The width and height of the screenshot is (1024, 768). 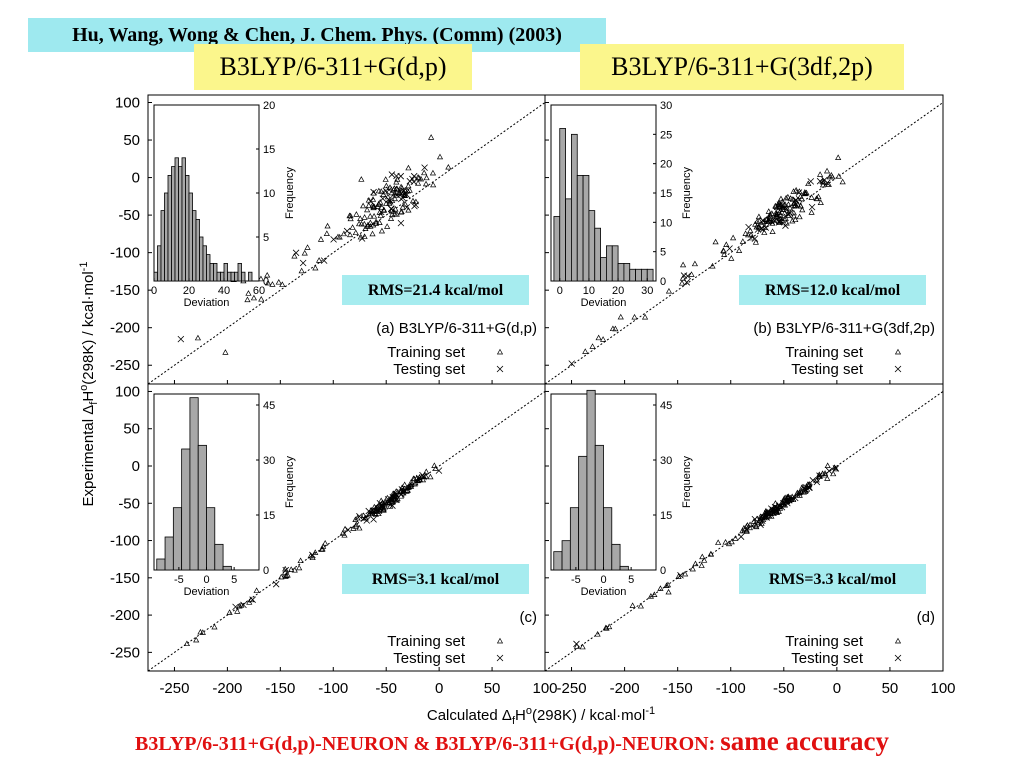 I want to click on legend-training-marker, so click(x=898, y=640).